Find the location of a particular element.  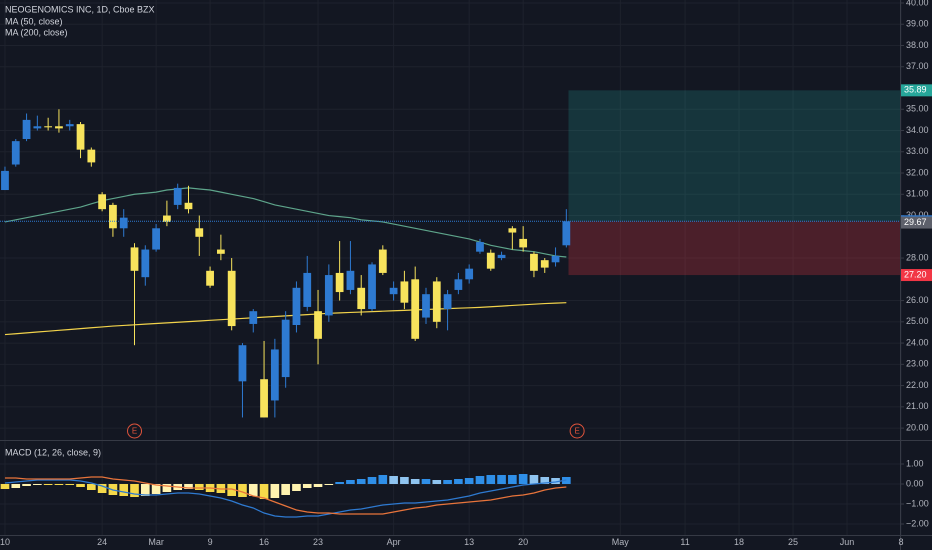

legend-entry: MA (200, close) is located at coordinates (36, 32).